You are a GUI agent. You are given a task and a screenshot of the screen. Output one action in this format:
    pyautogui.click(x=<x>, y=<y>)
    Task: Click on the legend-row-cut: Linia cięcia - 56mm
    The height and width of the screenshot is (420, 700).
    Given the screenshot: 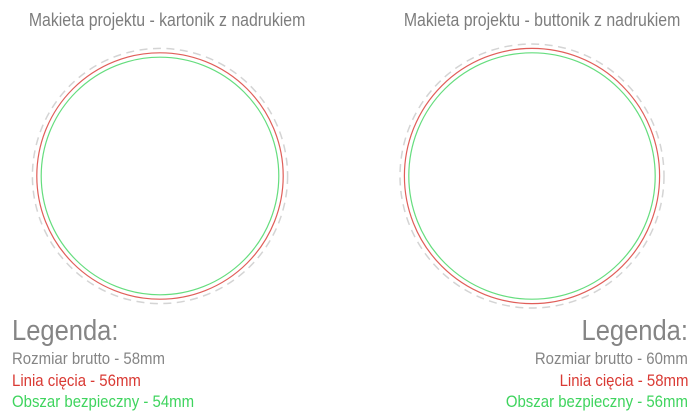 What is the action you would take?
    pyautogui.click(x=76, y=380)
    